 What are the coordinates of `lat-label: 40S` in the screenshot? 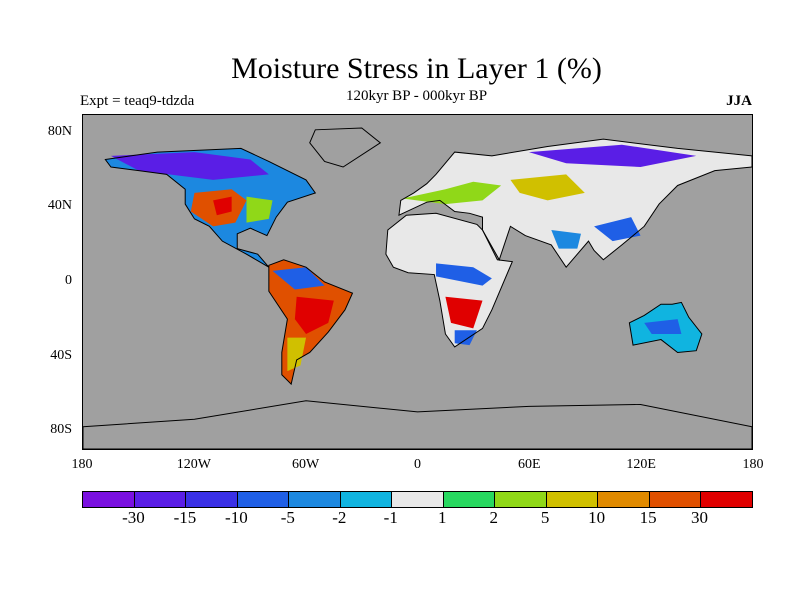 It's located at (61, 355).